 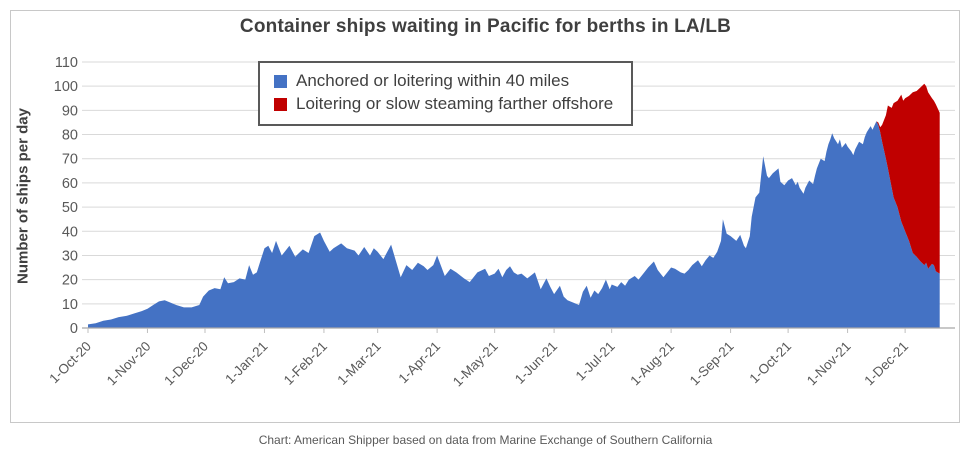 I want to click on svg-text: 70, so click(x=70, y=160).